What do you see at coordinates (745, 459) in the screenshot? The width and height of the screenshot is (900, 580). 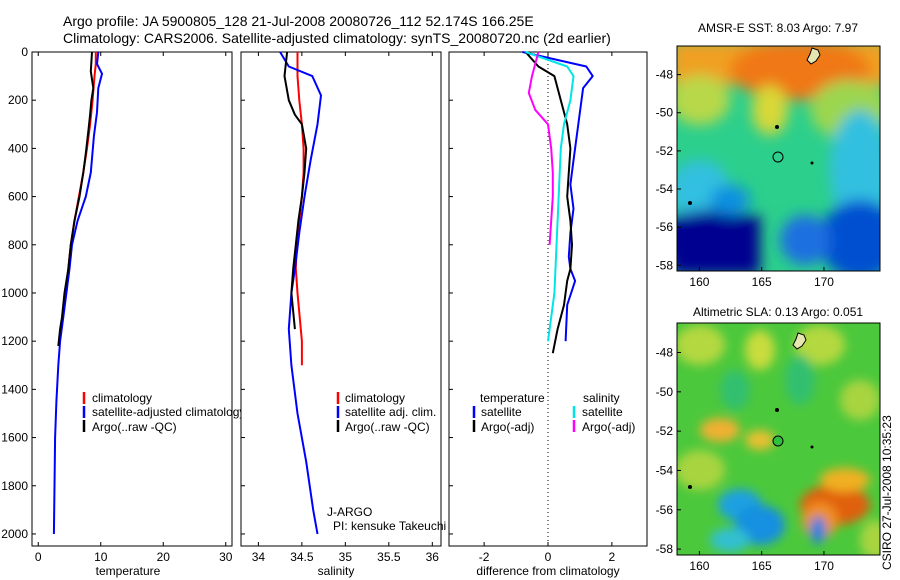 I see `sla-map-axes: 160 165 170 -48 -50 -52 -54 -56 -58` at bounding box center [745, 459].